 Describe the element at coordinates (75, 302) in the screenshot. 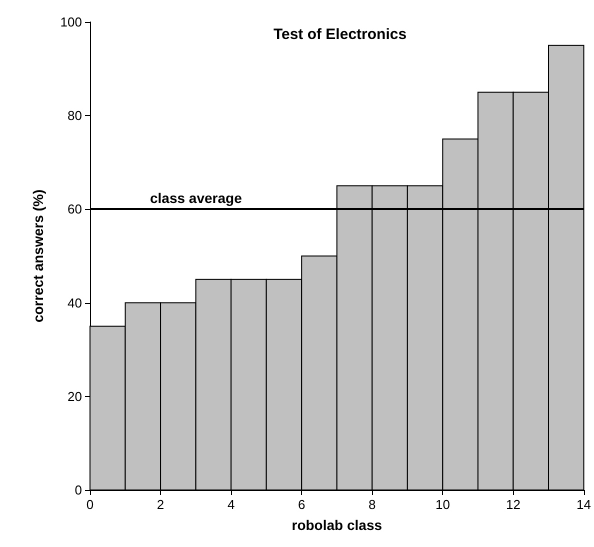

I see `y-tick-label: 40` at that location.